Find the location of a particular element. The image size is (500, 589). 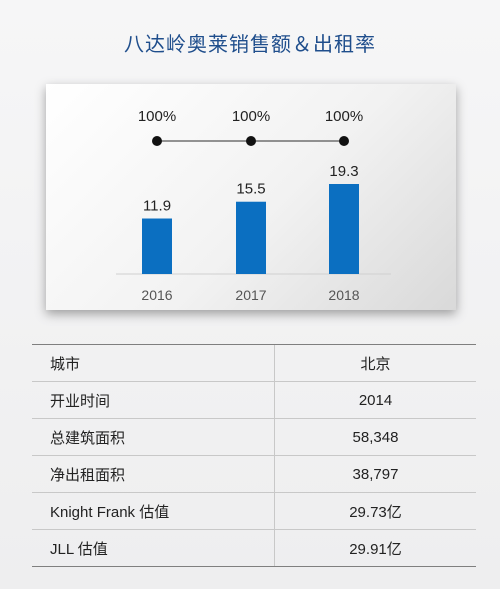

row-key: 总建筑面积 is located at coordinates (153, 437).